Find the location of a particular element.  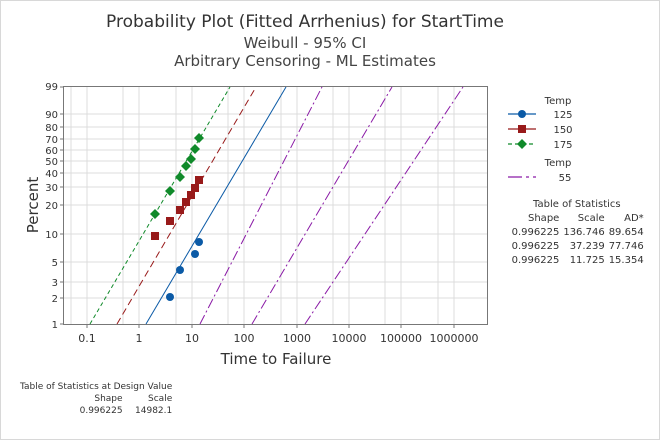

chart-subtitle-method: Arbitrary Censoring - ML Estimates is located at coordinates (305, 61).